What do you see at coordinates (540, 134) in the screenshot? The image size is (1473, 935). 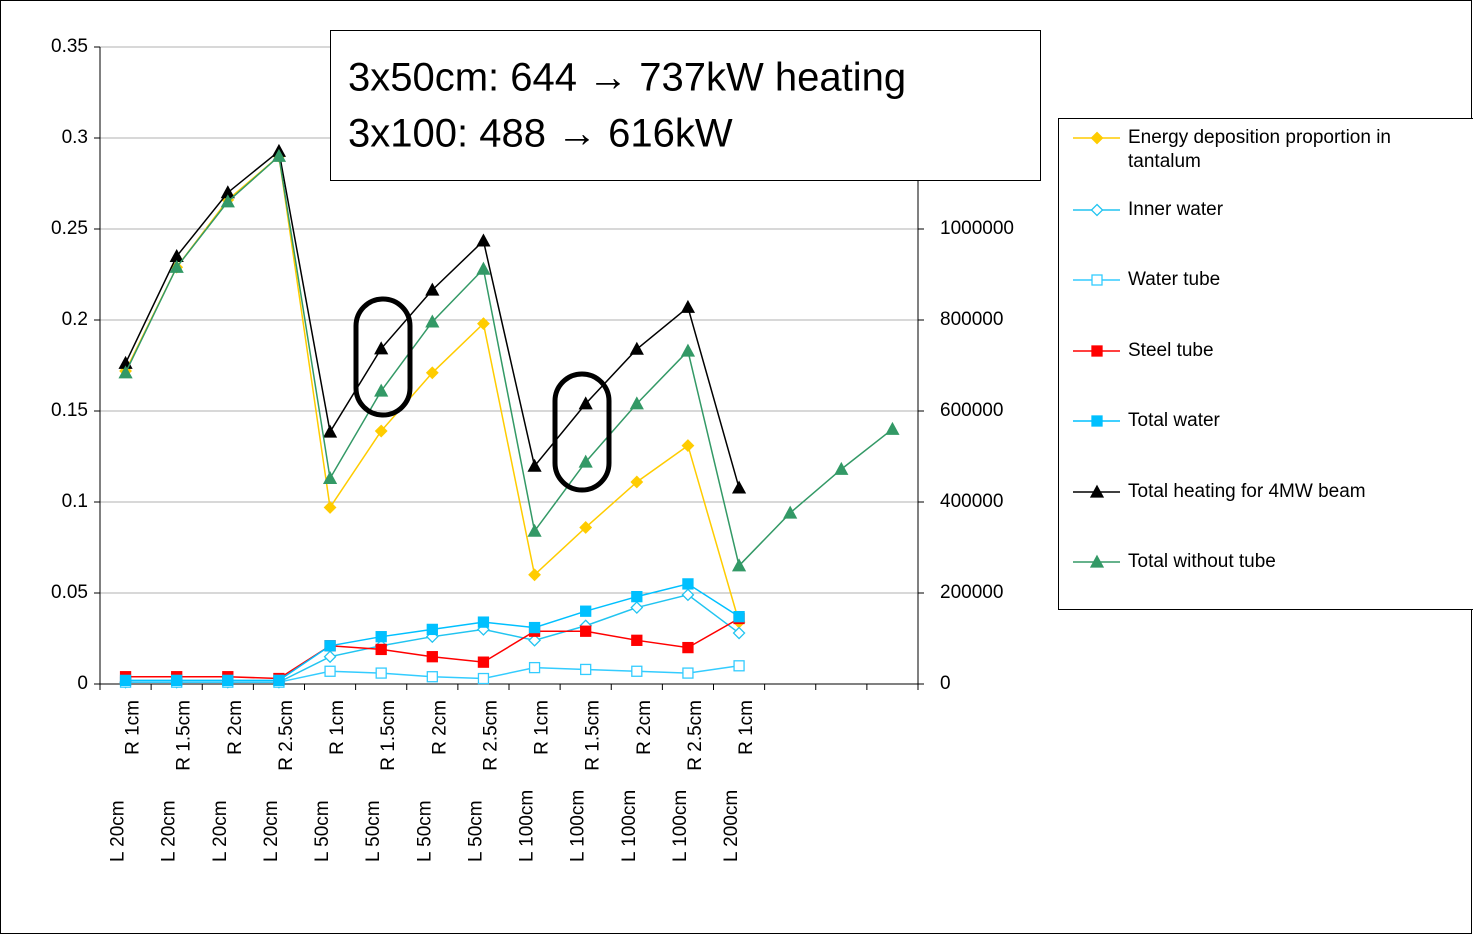 I see `annotation: 3x100: 488 → 616kW` at bounding box center [540, 134].